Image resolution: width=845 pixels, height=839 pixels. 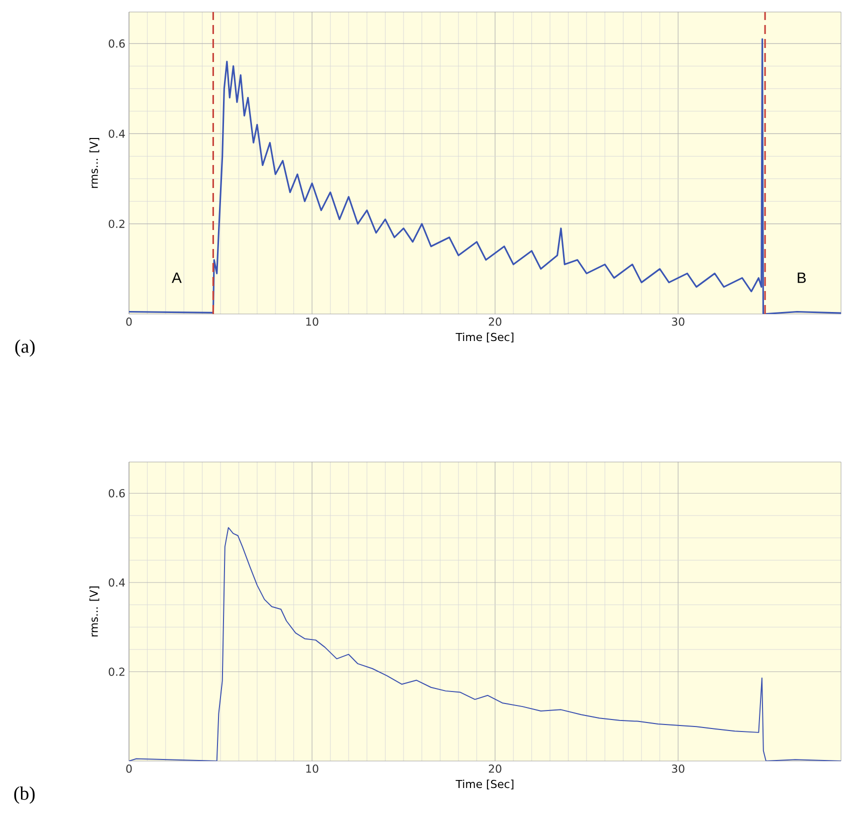 I want to click on text: (b), so click(x=24, y=795).